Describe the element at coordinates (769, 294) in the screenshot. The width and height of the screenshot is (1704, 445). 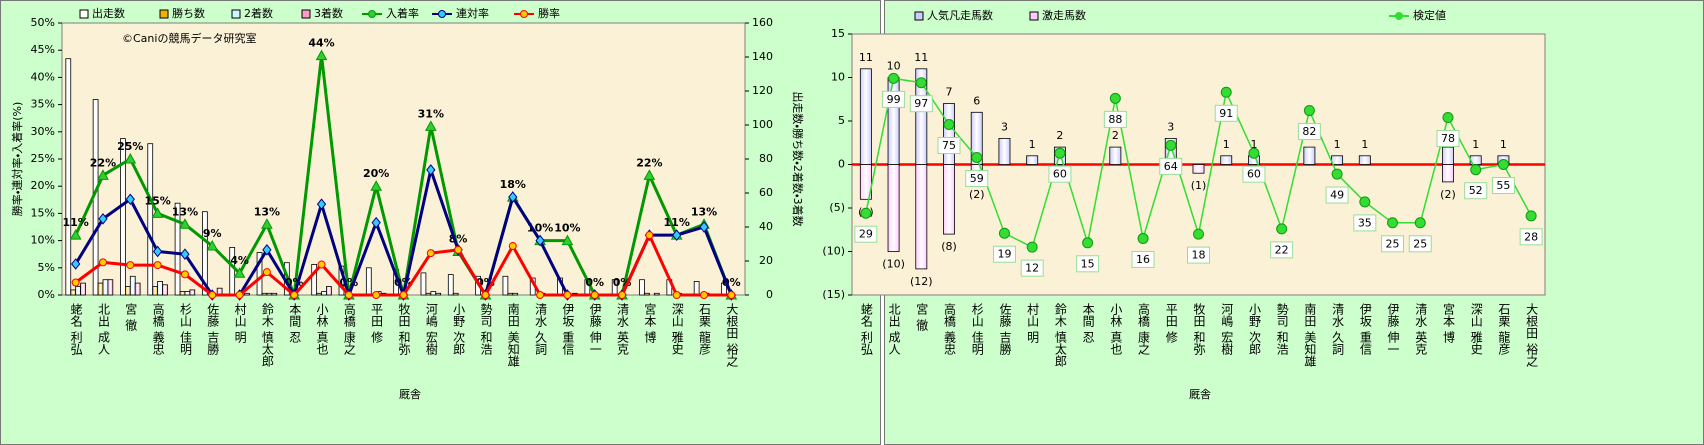
I see `y2-tick-label: 0` at that location.